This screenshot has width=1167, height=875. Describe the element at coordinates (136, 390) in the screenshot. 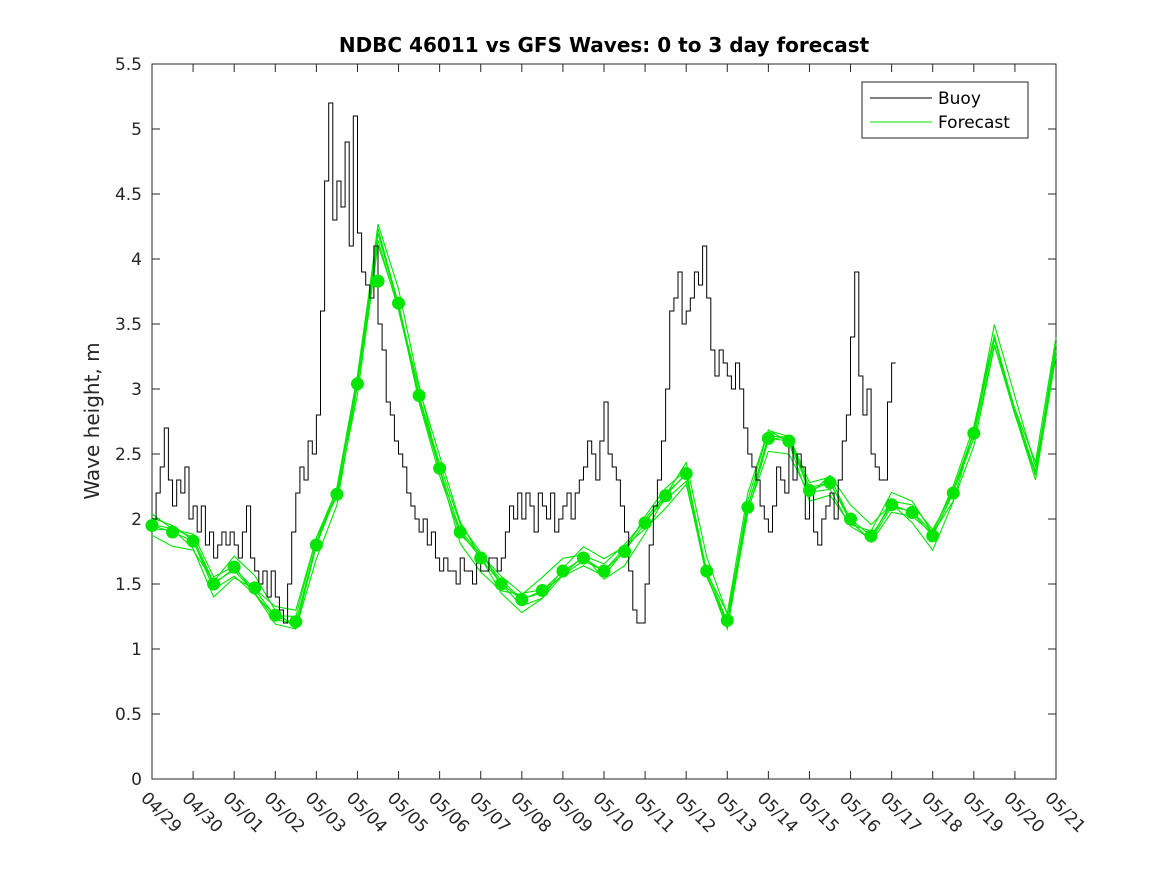

I see `y-tick-label: 3` at that location.